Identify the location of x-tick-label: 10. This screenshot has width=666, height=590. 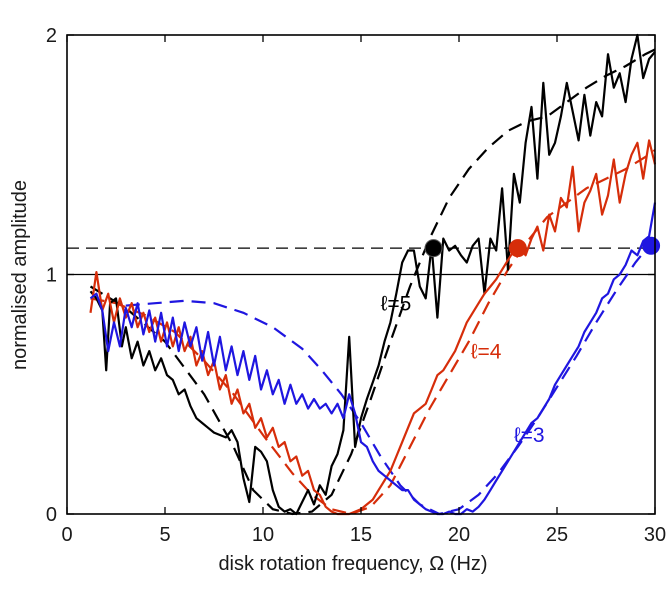
(263, 535).